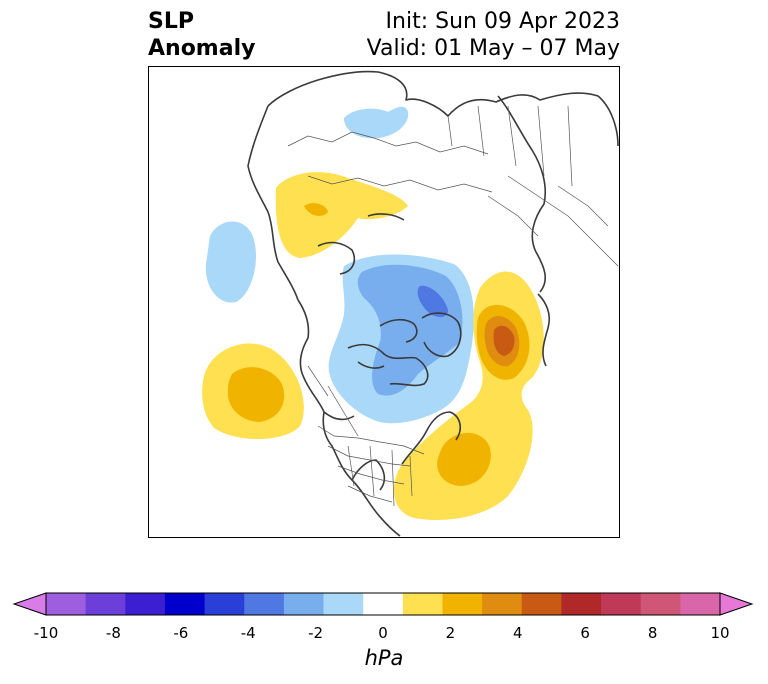 The height and width of the screenshot is (684, 768). I want to click on colorbar-tick-label: -10, so click(46, 633).